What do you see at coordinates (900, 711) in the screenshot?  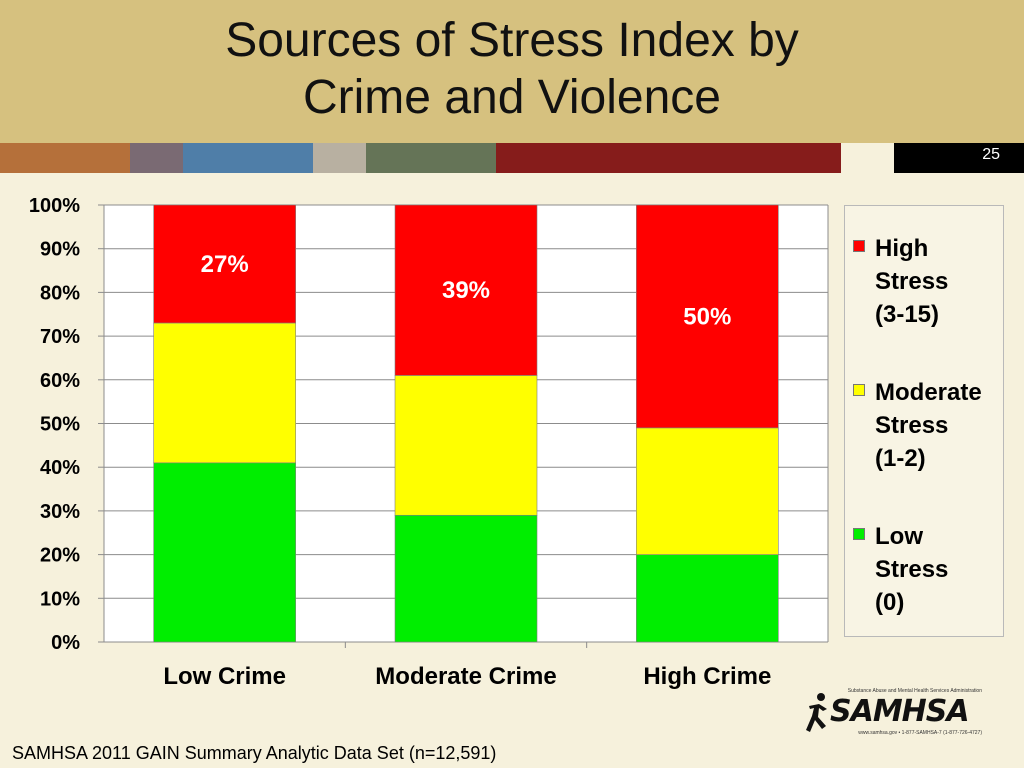 I see `logo-wordmark: SAMHSA` at bounding box center [900, 711].